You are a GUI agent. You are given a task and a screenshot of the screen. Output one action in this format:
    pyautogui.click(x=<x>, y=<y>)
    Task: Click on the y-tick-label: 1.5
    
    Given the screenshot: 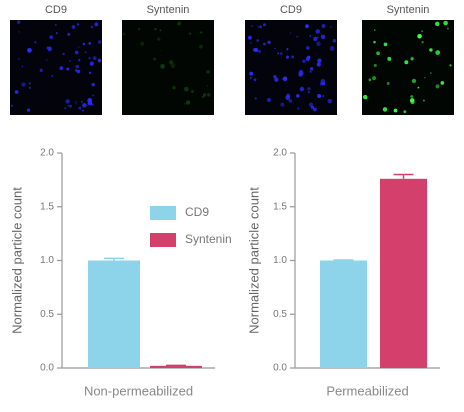 What is the action you would take?
    pyautogui.click(x=47, y=206)
    